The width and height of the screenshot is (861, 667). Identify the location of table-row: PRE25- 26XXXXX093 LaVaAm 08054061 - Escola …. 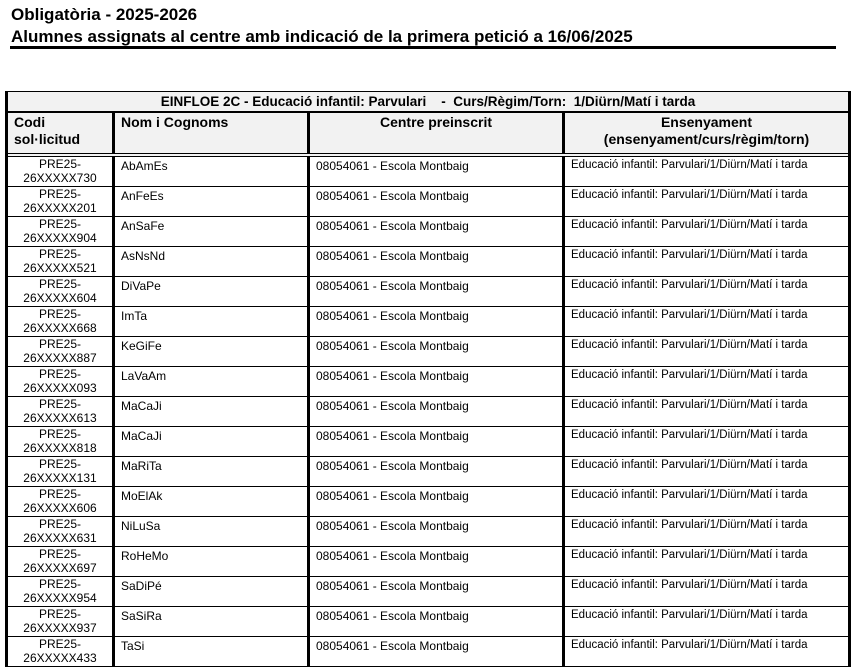
(428, 382).